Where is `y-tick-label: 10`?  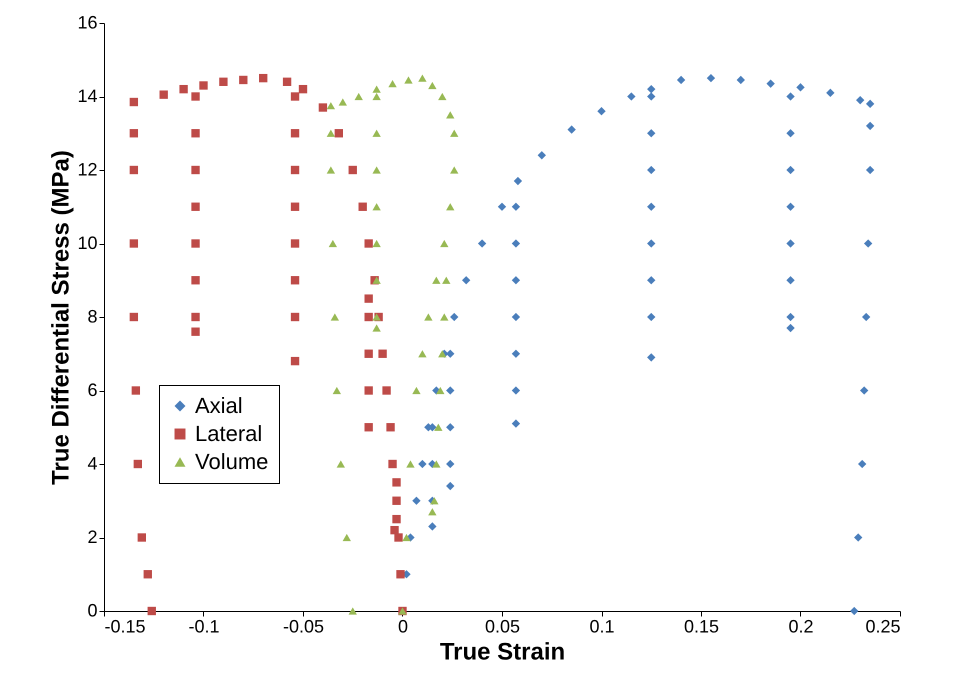
y-tick-label: 10 is located at coordinates (87, 243).